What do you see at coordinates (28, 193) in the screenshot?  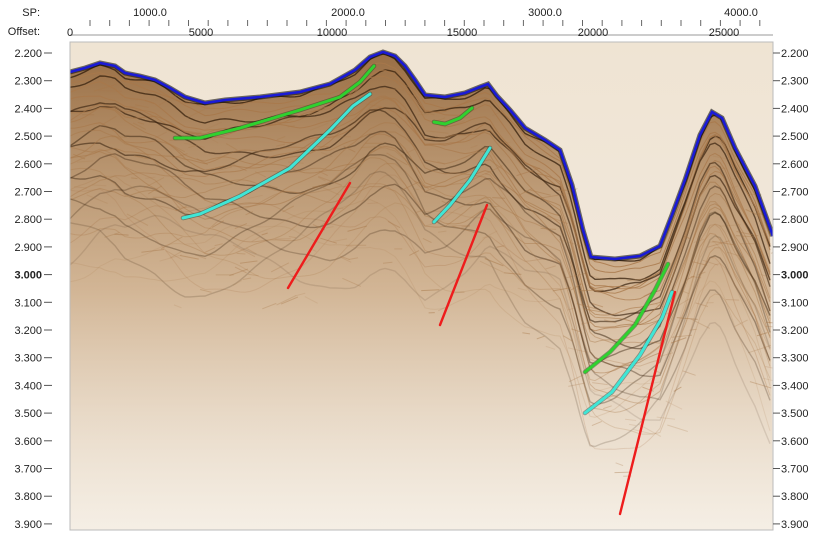 I see `time-tick-label-left: 2.700` at bounding box center [28, 193].